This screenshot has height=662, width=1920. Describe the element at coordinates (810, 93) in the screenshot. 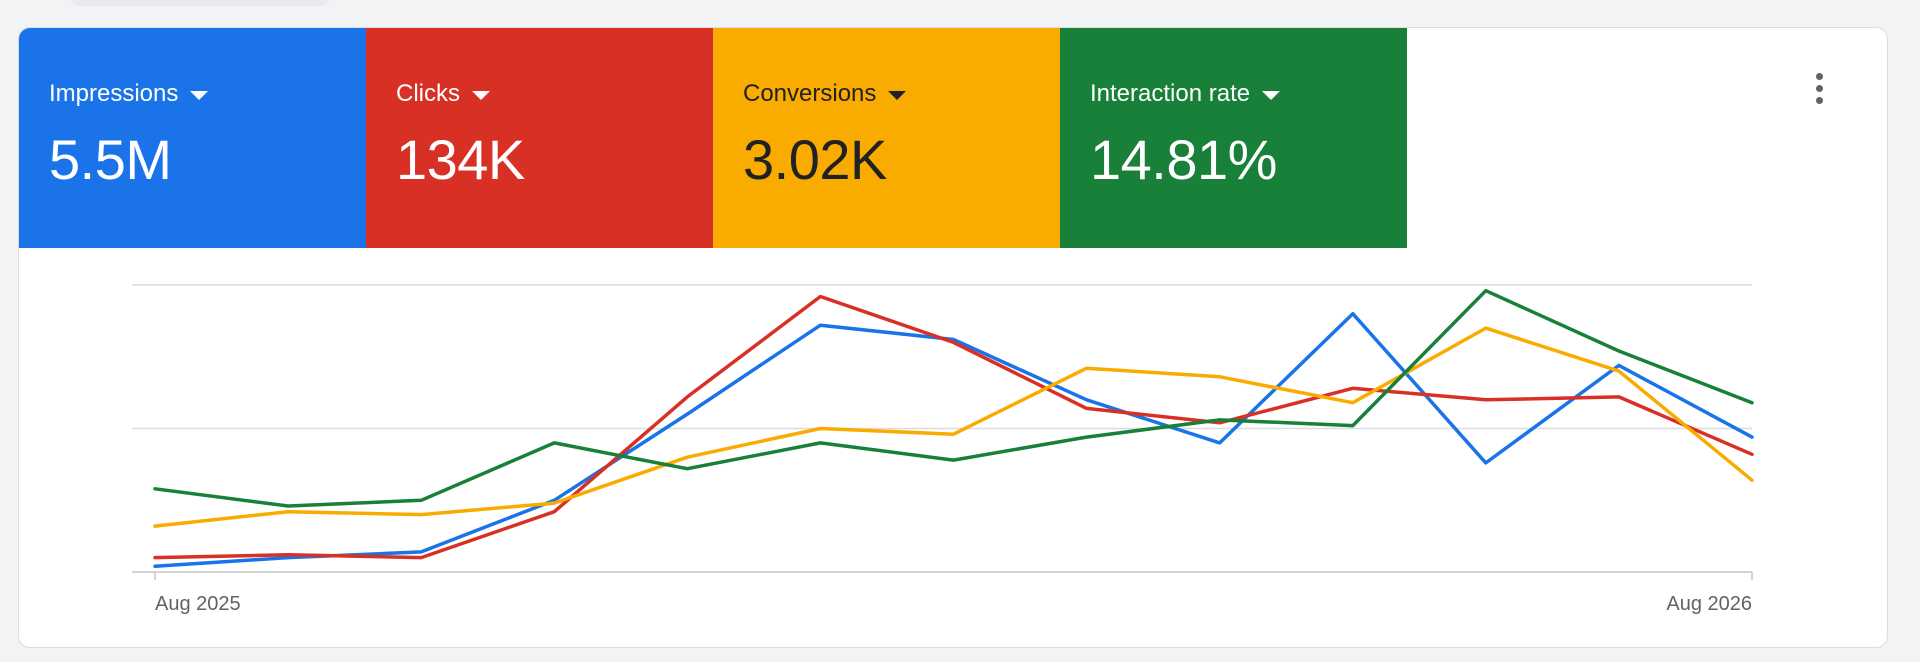

I see `metric-label: Conversions` at that location.